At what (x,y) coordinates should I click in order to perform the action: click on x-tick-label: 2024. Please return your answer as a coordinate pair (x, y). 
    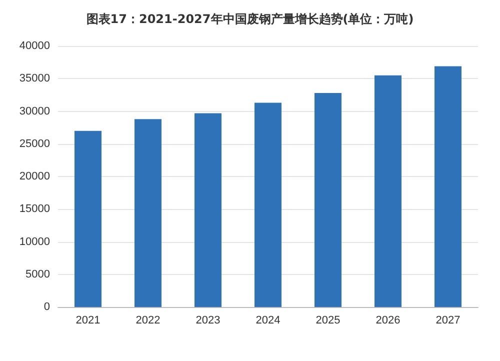
    Looking at the image, I should click on (268, 320).